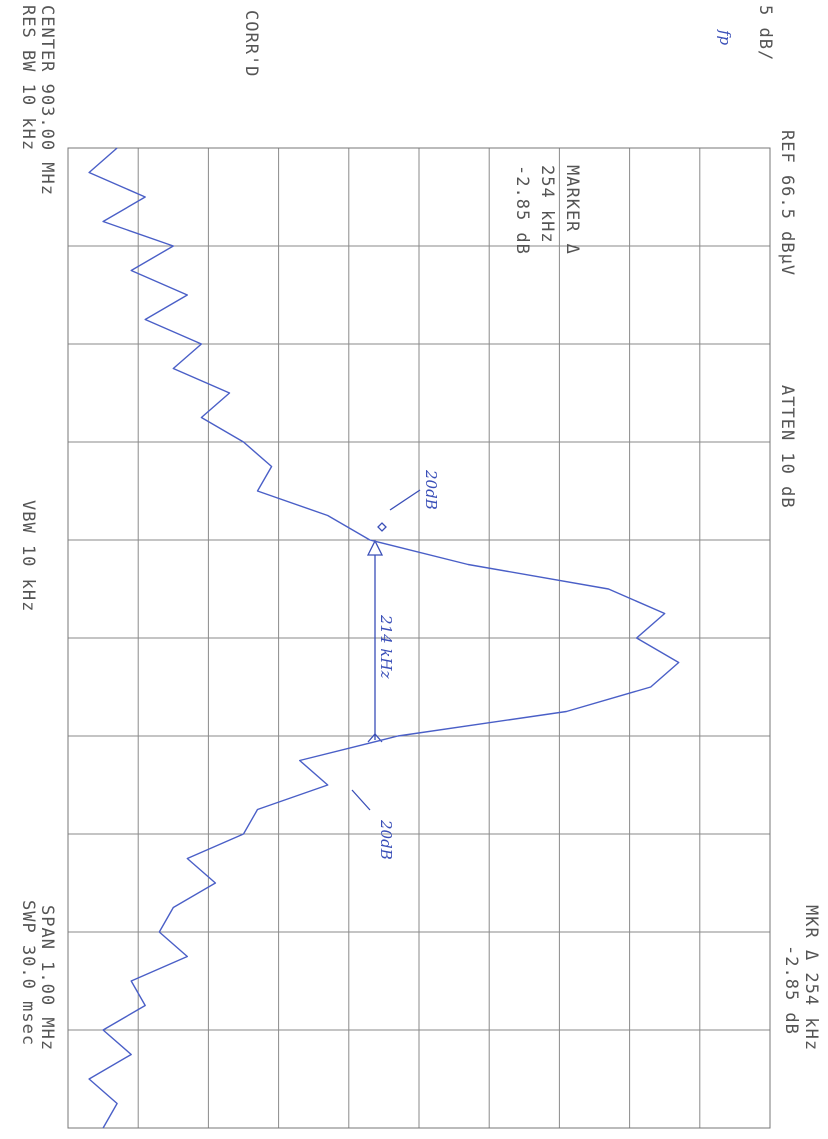  What do you see at coordinates (386, 646) in the screenshot?
I see `handwritten-note: 214 kHz` at bounding box center [386, 646].